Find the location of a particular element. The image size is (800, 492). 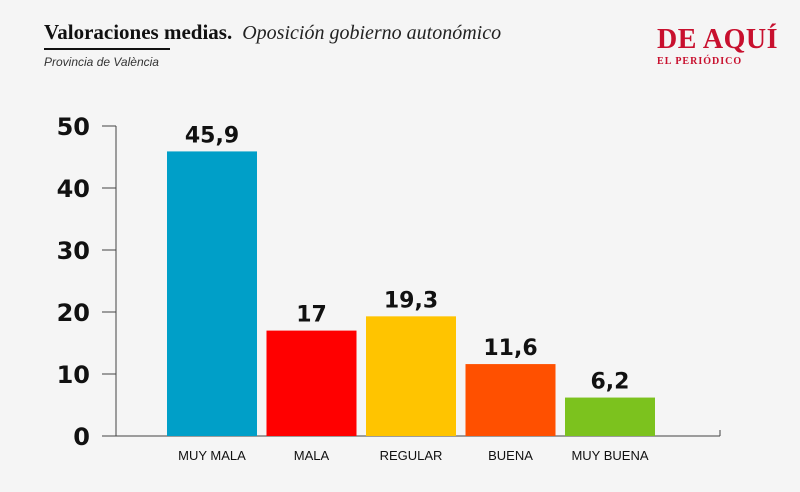

data-label: 45,9 is located at coordinates (212, 135).